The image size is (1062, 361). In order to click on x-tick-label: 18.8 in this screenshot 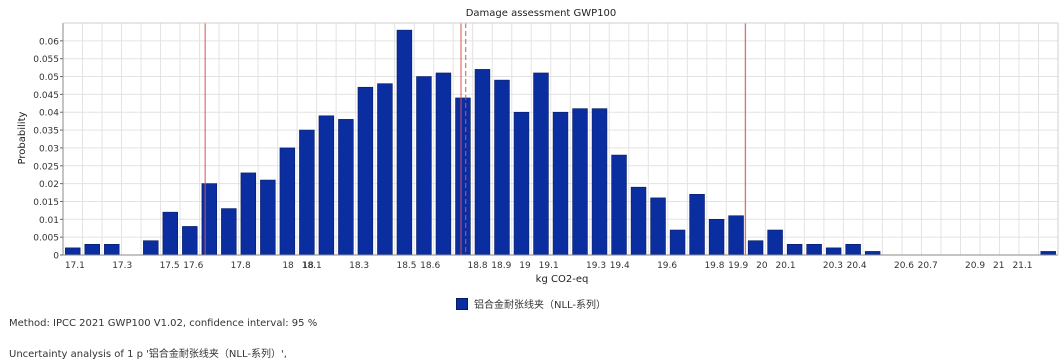, I will do `click(478, 266)`.